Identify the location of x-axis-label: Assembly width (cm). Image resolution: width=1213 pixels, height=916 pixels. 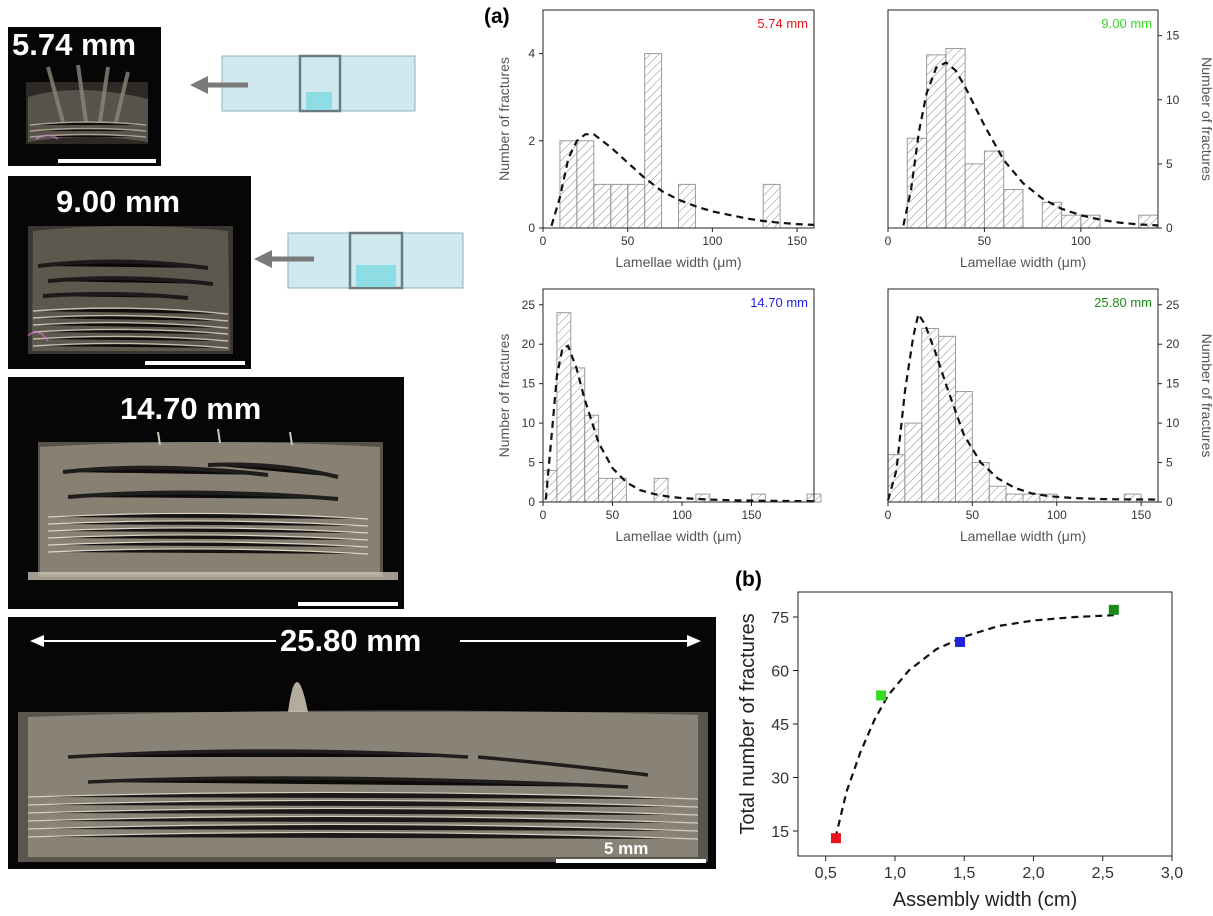
(985, 900).